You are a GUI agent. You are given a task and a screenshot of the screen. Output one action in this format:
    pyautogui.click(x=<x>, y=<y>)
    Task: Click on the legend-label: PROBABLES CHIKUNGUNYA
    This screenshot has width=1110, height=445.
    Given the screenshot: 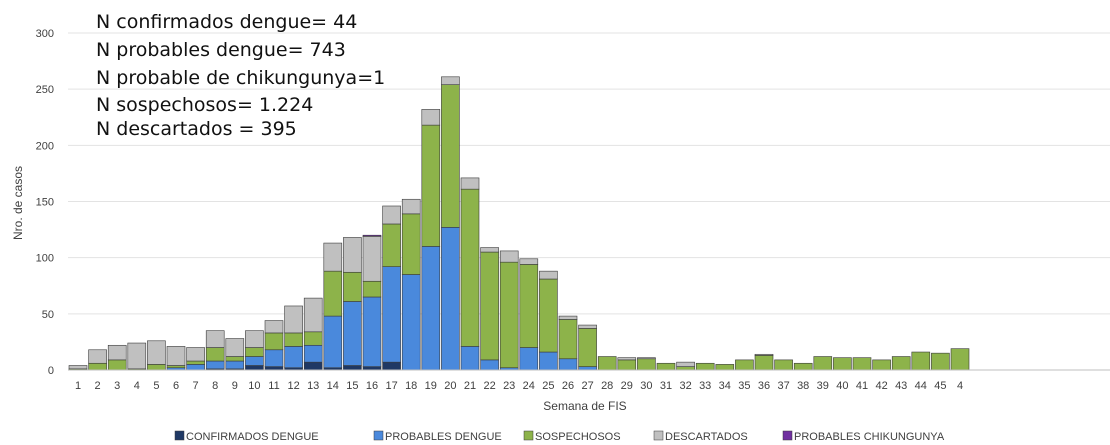 What is the action you would take?
    pyautogui.click(x=869, y=437)
    